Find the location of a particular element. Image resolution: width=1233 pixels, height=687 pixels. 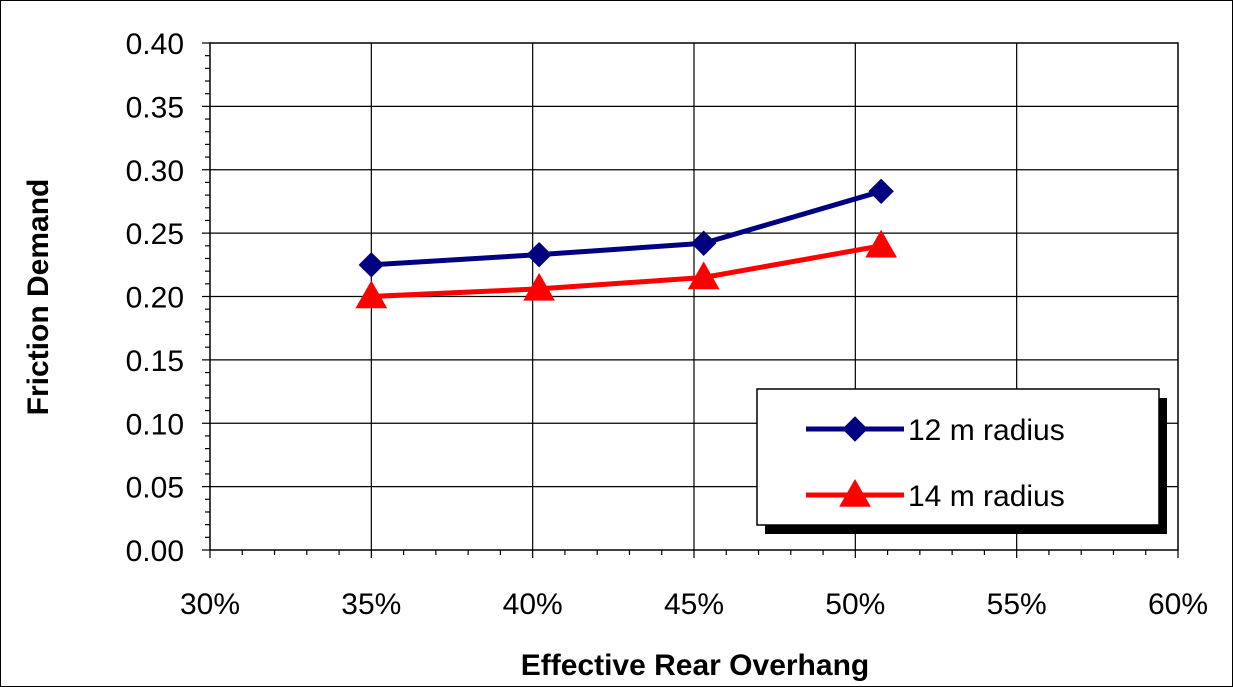

x-tick-label: 60% is located at coordinates (1178, 604).